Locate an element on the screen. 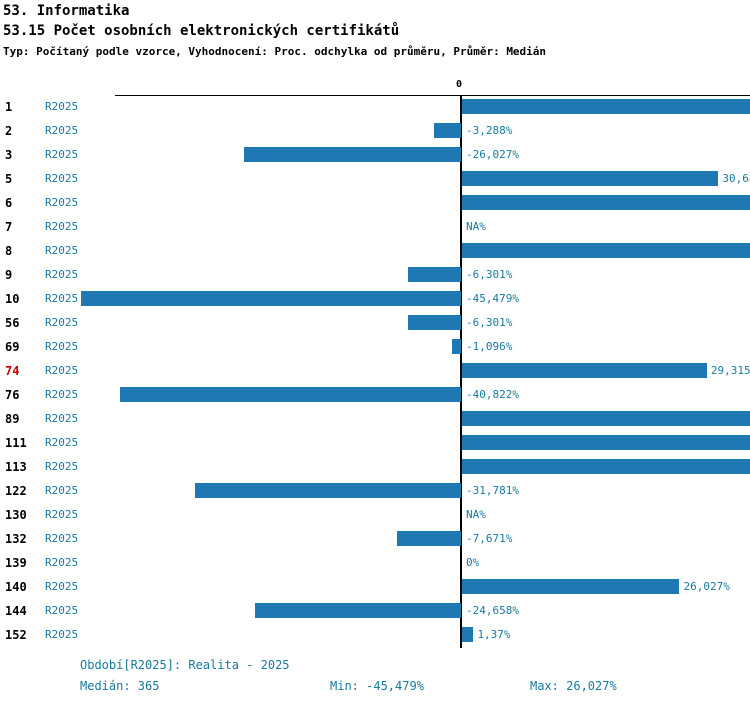  chart-row: 9 R2025 -6,301% is located at coordinates (375, 275).